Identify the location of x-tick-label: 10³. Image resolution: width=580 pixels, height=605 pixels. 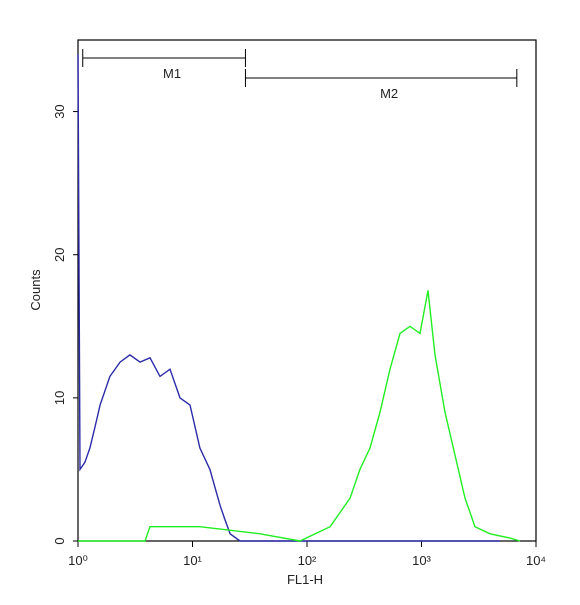
(421, 560).